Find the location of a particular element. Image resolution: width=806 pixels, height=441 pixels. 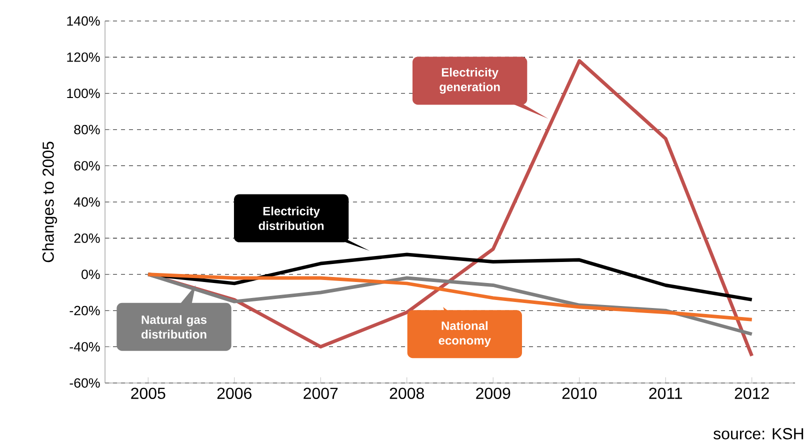

y-tick-label: -60% is located at coordinates (85, 383).